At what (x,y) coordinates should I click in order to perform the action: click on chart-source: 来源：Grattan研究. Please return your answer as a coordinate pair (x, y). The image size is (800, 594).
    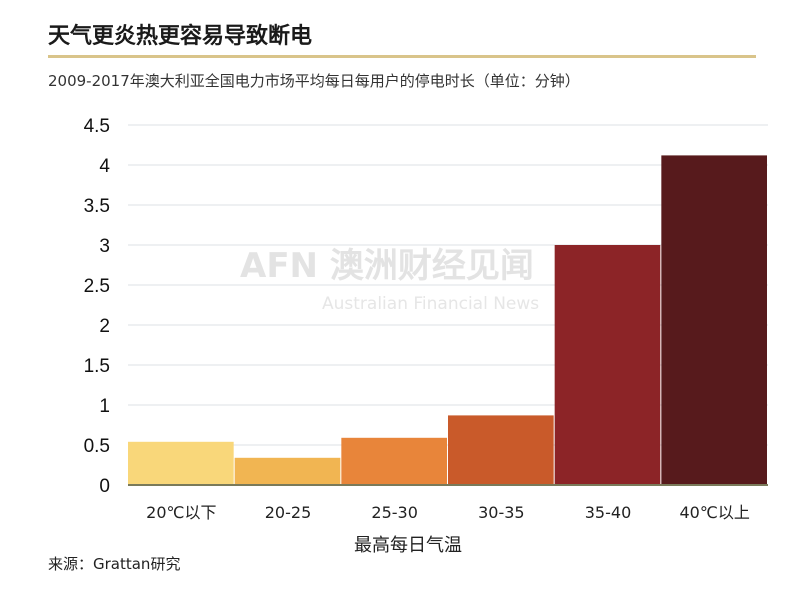
    Looking at the image, I should click on (114, 564).